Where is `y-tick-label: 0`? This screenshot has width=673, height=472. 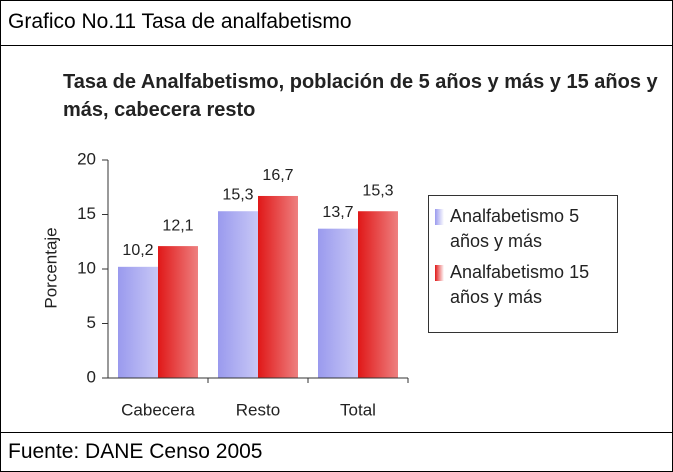
y-tick-label: 0 is located at coordinates (91, 376).